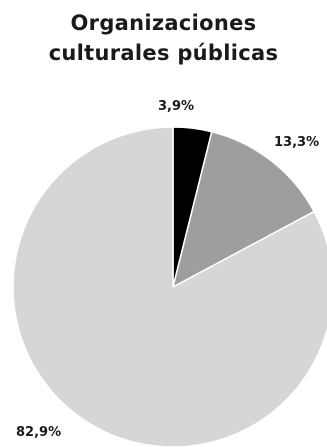  Describe the element at coordinates (176, 106) in the screenshot. I see `pie-slice-label-1: 3,9%` at that location.